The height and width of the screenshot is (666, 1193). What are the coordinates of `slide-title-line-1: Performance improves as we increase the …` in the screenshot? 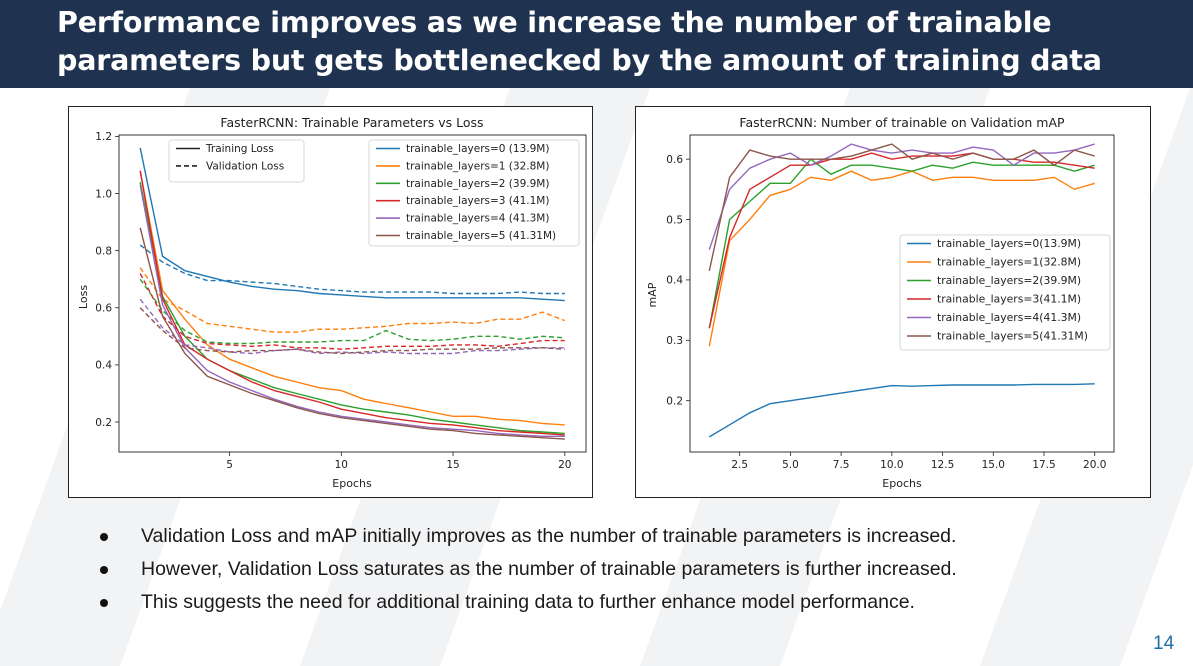 It's located at (554, 22).